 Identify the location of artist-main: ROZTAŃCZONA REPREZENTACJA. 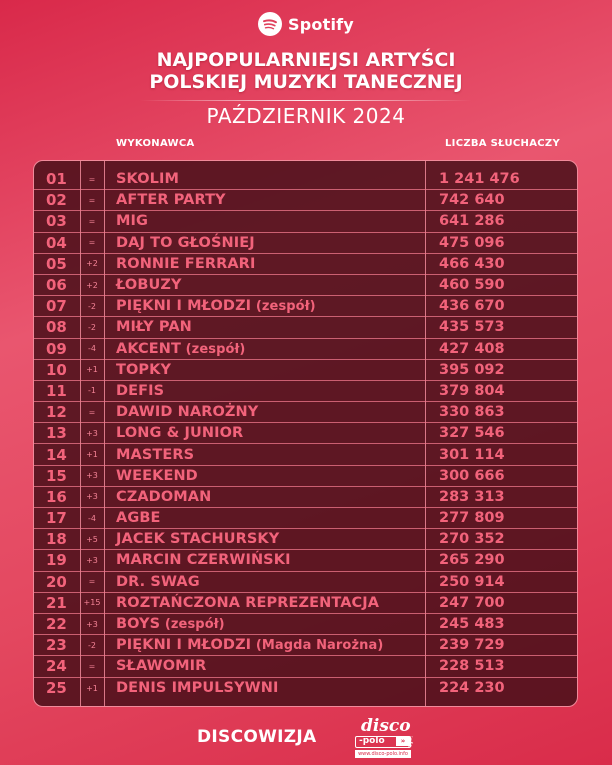
(248, 602).